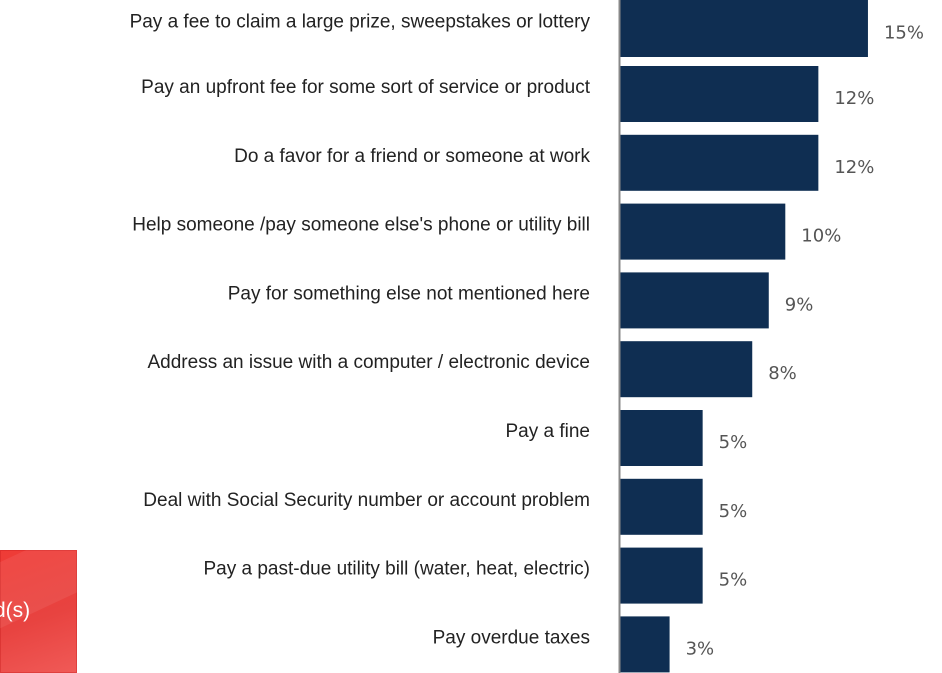 The width and height of the screenshot is (942, 673). What do you see at coordinates (38, 611) in the screenshot?
I see `red-badge: d(s)` at bounding box center [38, 611].